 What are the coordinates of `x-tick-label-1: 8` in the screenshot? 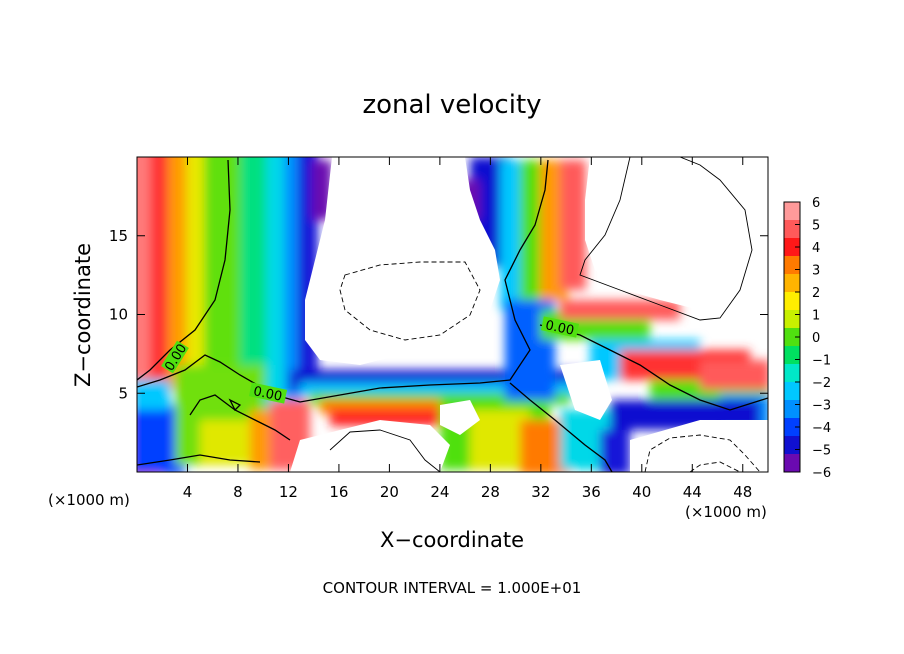 It's located at (238, 492).